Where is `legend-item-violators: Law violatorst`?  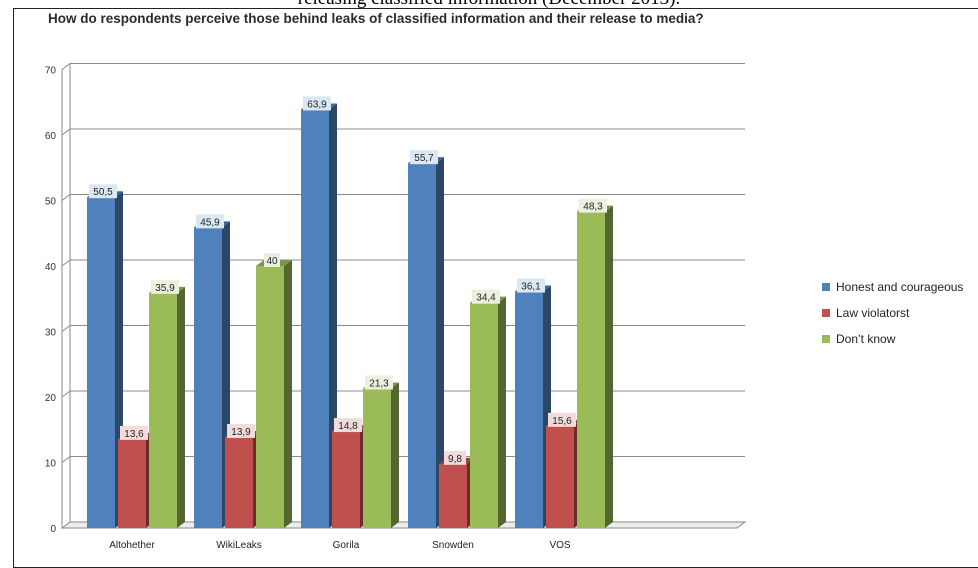
legend-item-violators: Law violatorst is located at coordinates (892, 319).